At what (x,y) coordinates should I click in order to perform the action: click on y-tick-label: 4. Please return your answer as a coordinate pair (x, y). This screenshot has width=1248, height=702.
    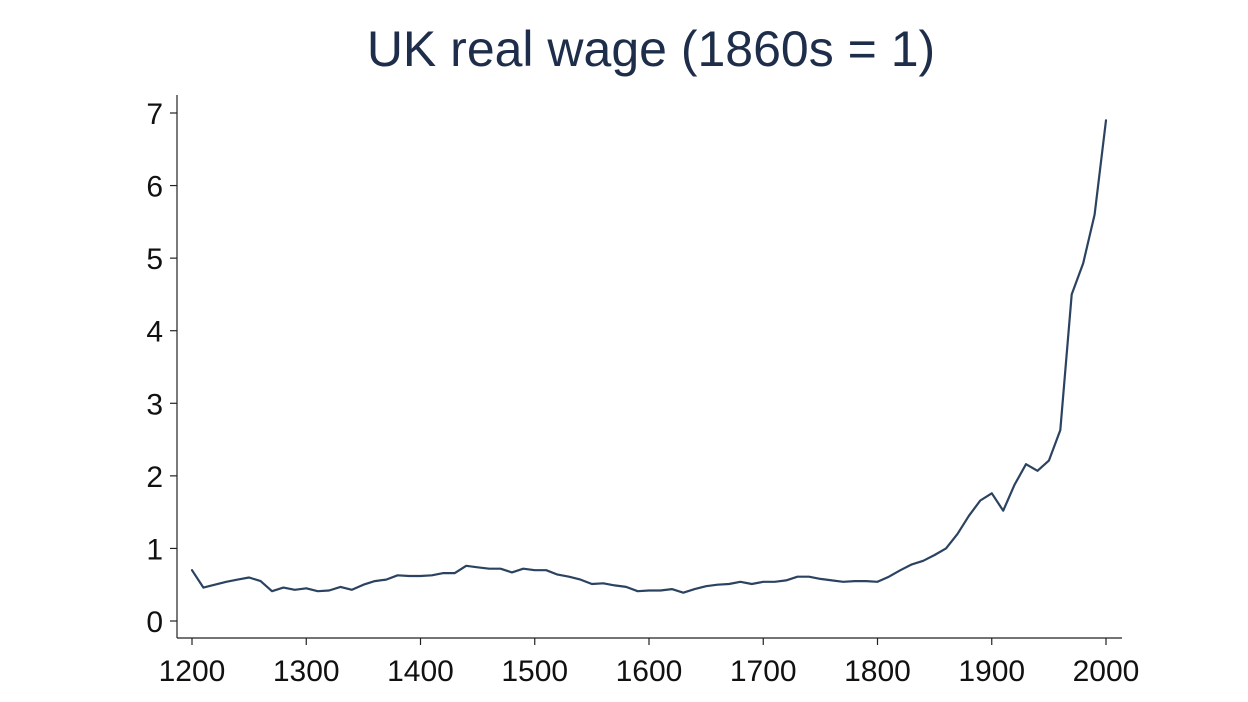
    Looking at the image, I should click on (154, 332).